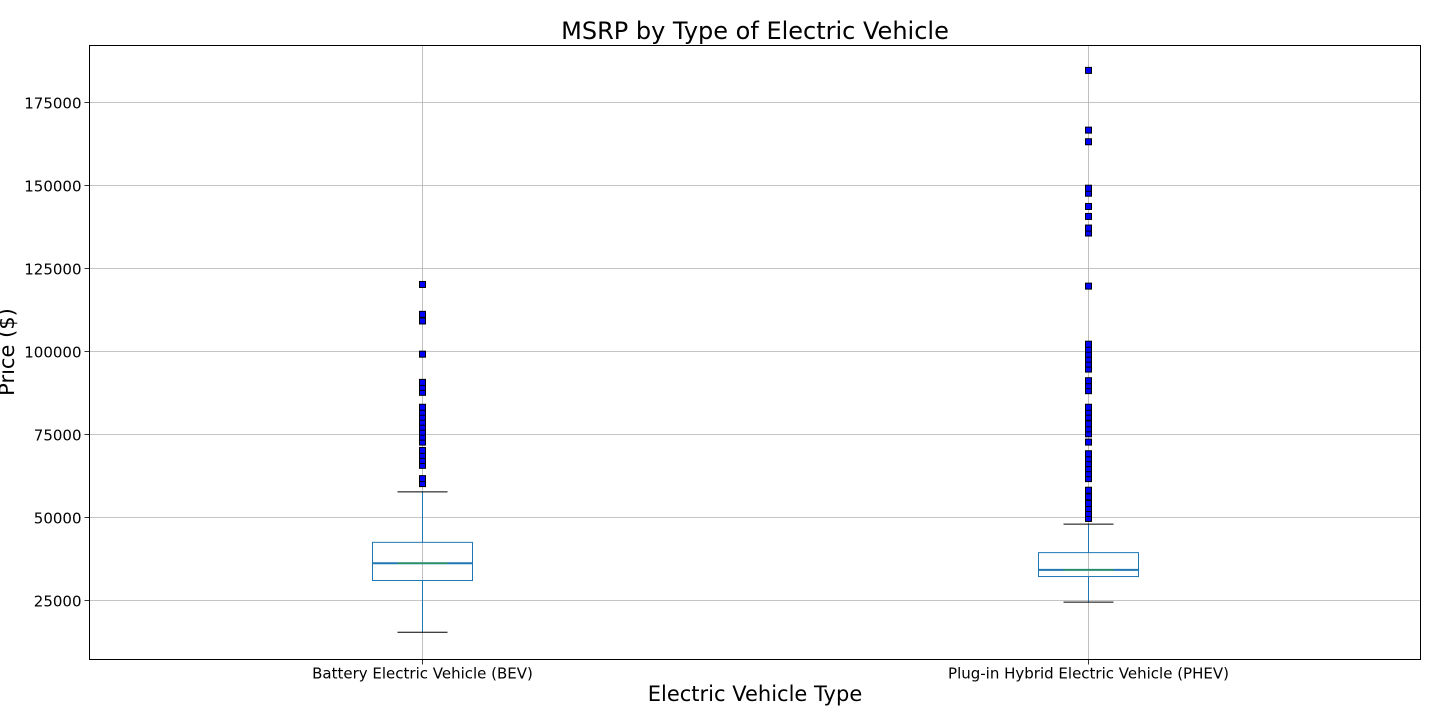 This screenshot has width=1440, height=720. I want to click on x-tick-label: Battery Electric Vehicle (BEV), so click(422, 674).